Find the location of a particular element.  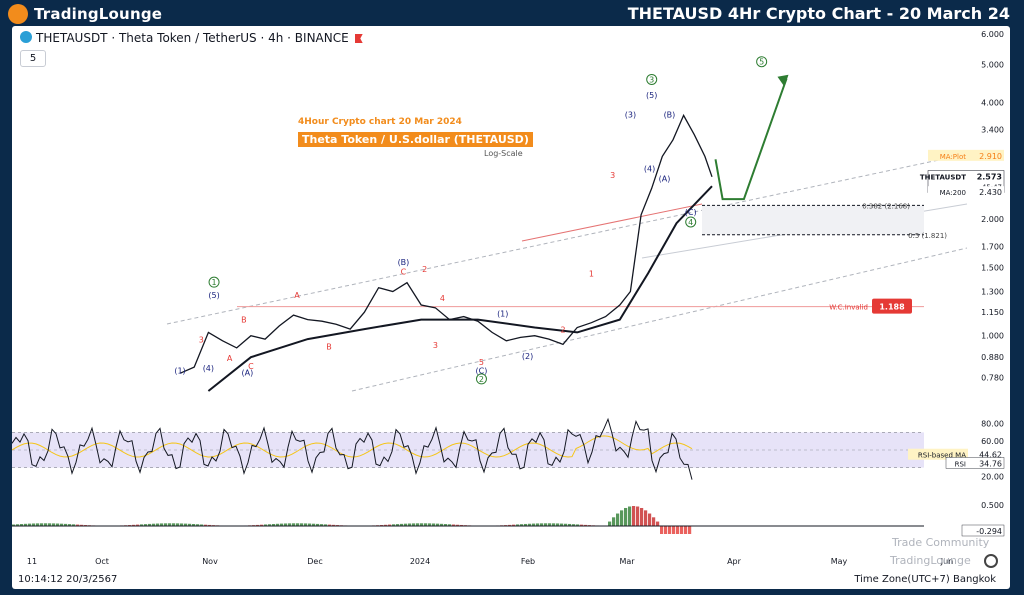

fib-zone is located at coordinates (813, 220).